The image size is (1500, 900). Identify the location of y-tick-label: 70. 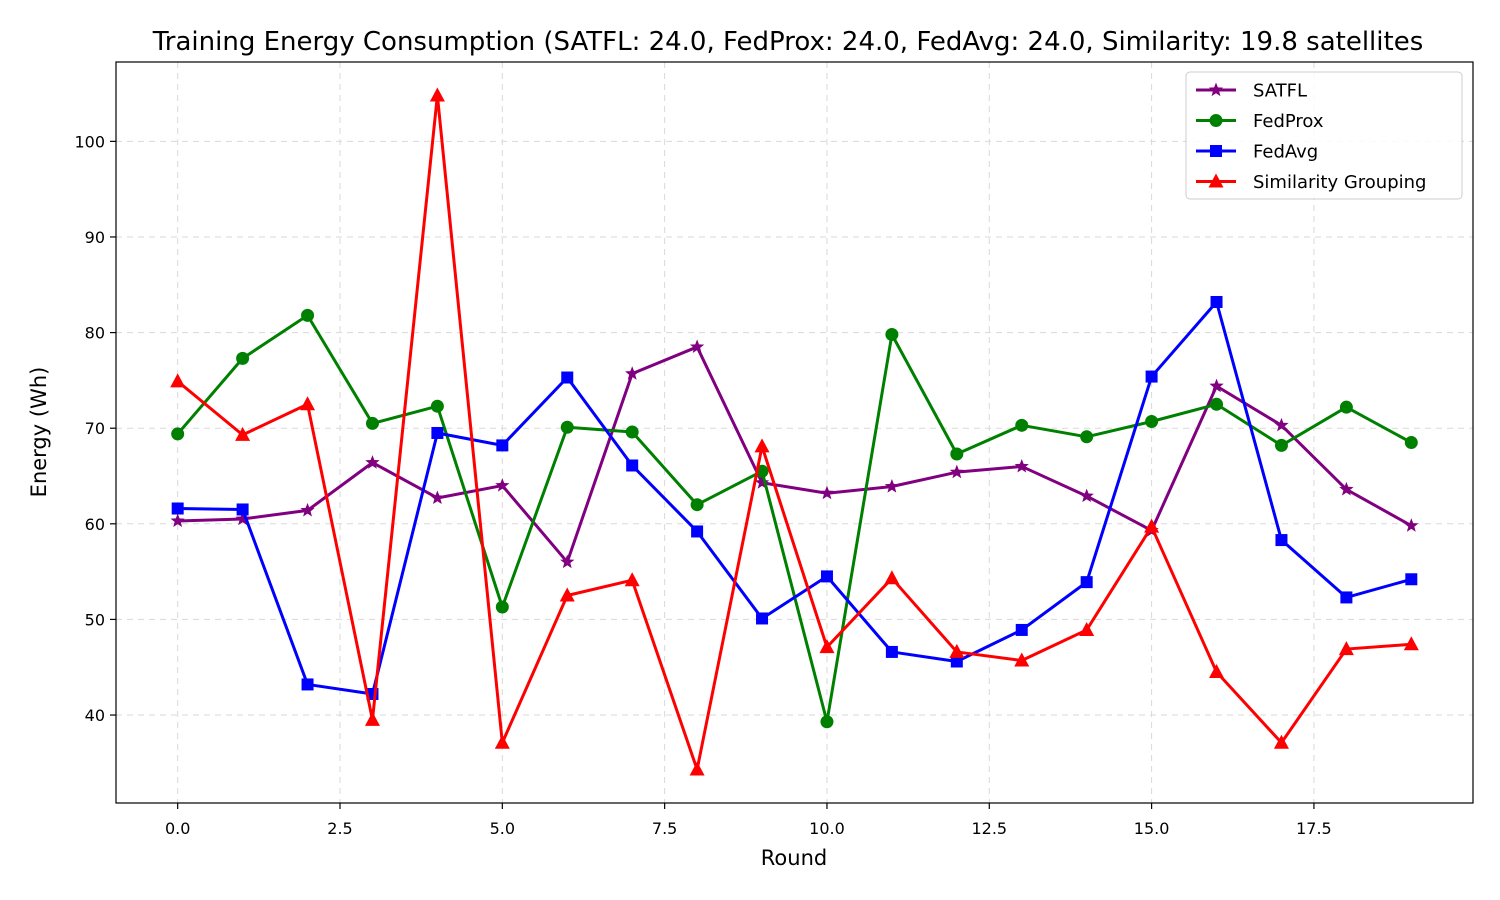
(95, 428).